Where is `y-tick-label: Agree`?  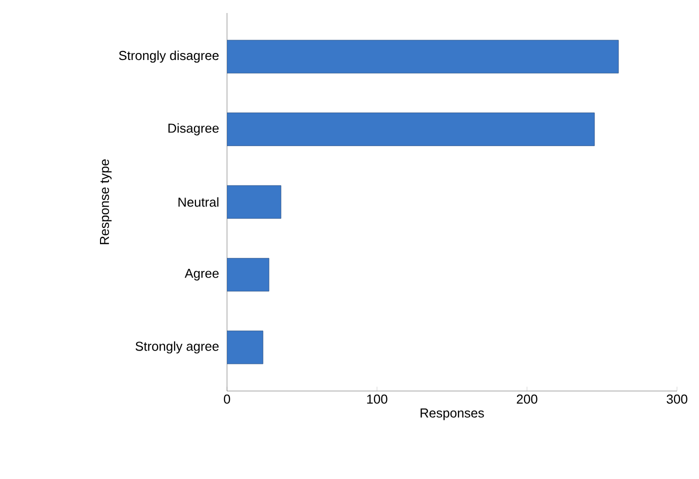
y-tick-label: Agree is located at coordinates (201, 274).